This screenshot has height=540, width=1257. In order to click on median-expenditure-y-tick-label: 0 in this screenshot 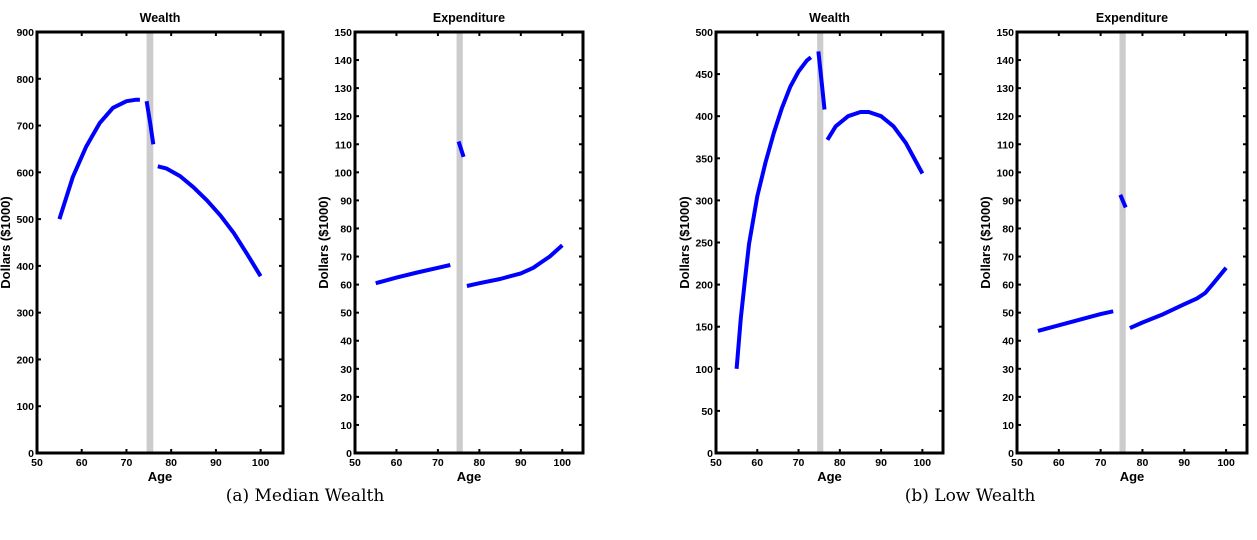, I will do `click(349, 454)`.